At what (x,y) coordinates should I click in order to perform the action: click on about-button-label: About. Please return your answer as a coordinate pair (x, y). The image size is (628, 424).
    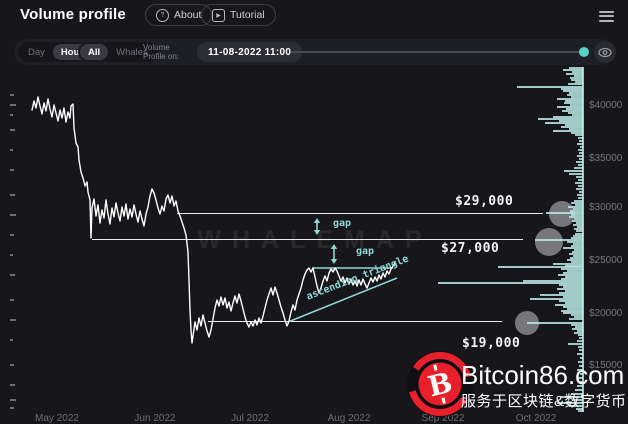
    Looking at the image, I should click on (188, 15).